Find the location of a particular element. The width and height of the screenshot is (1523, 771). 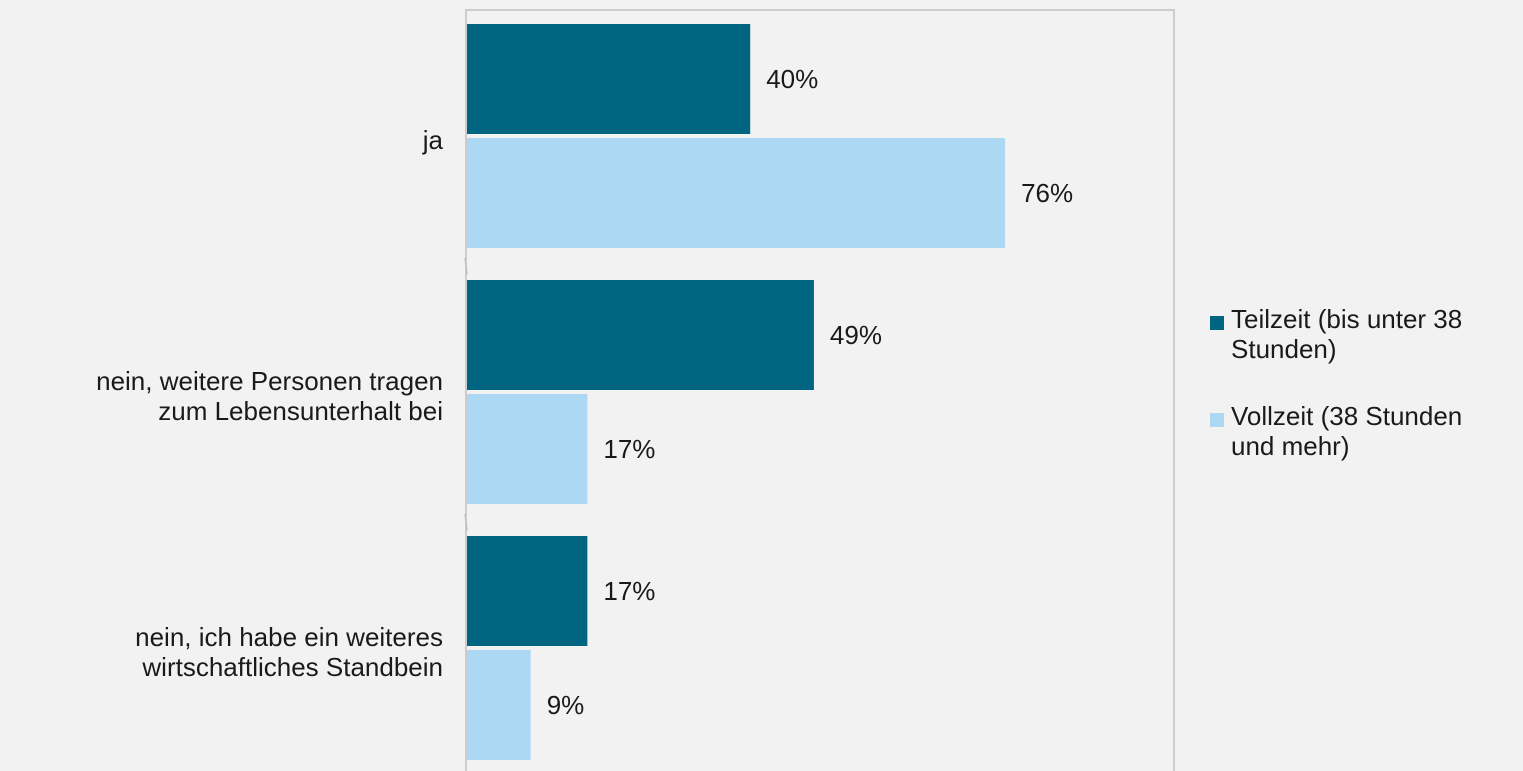

legend-item-vollzeit: Vollzeit (38 Stunden und mehr) is located at coordinates (1366, 431).